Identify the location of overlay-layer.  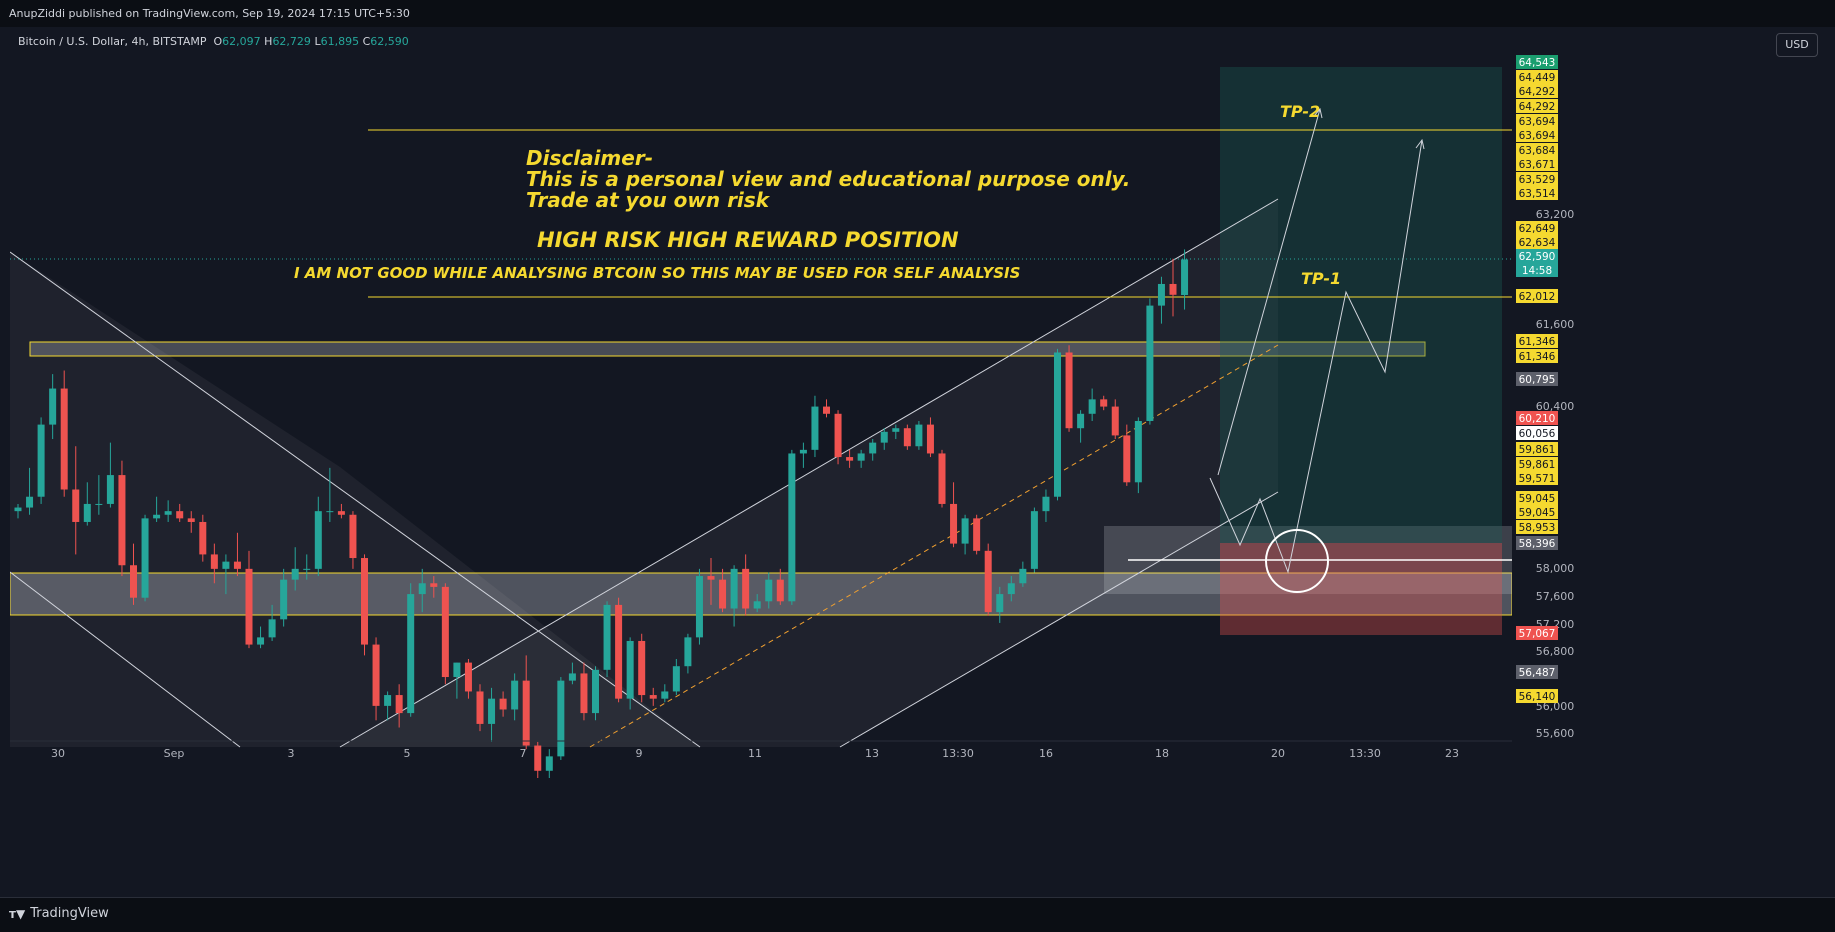
(1317, 350).